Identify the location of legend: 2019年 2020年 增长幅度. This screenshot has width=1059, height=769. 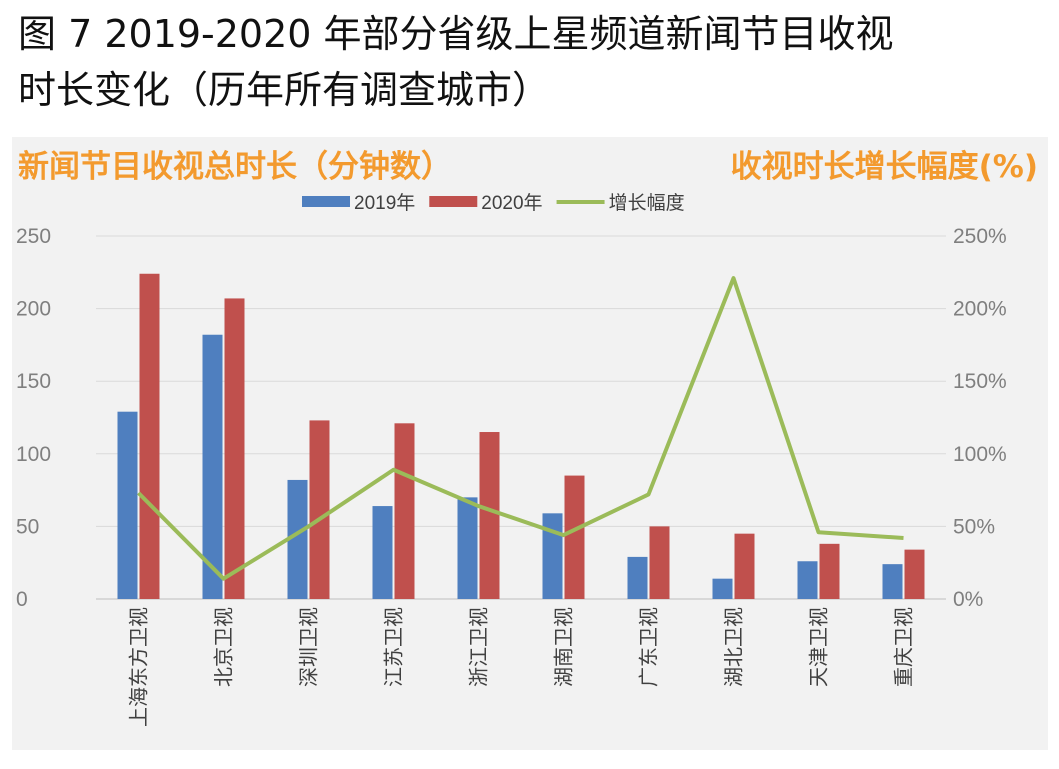
(493, 203).